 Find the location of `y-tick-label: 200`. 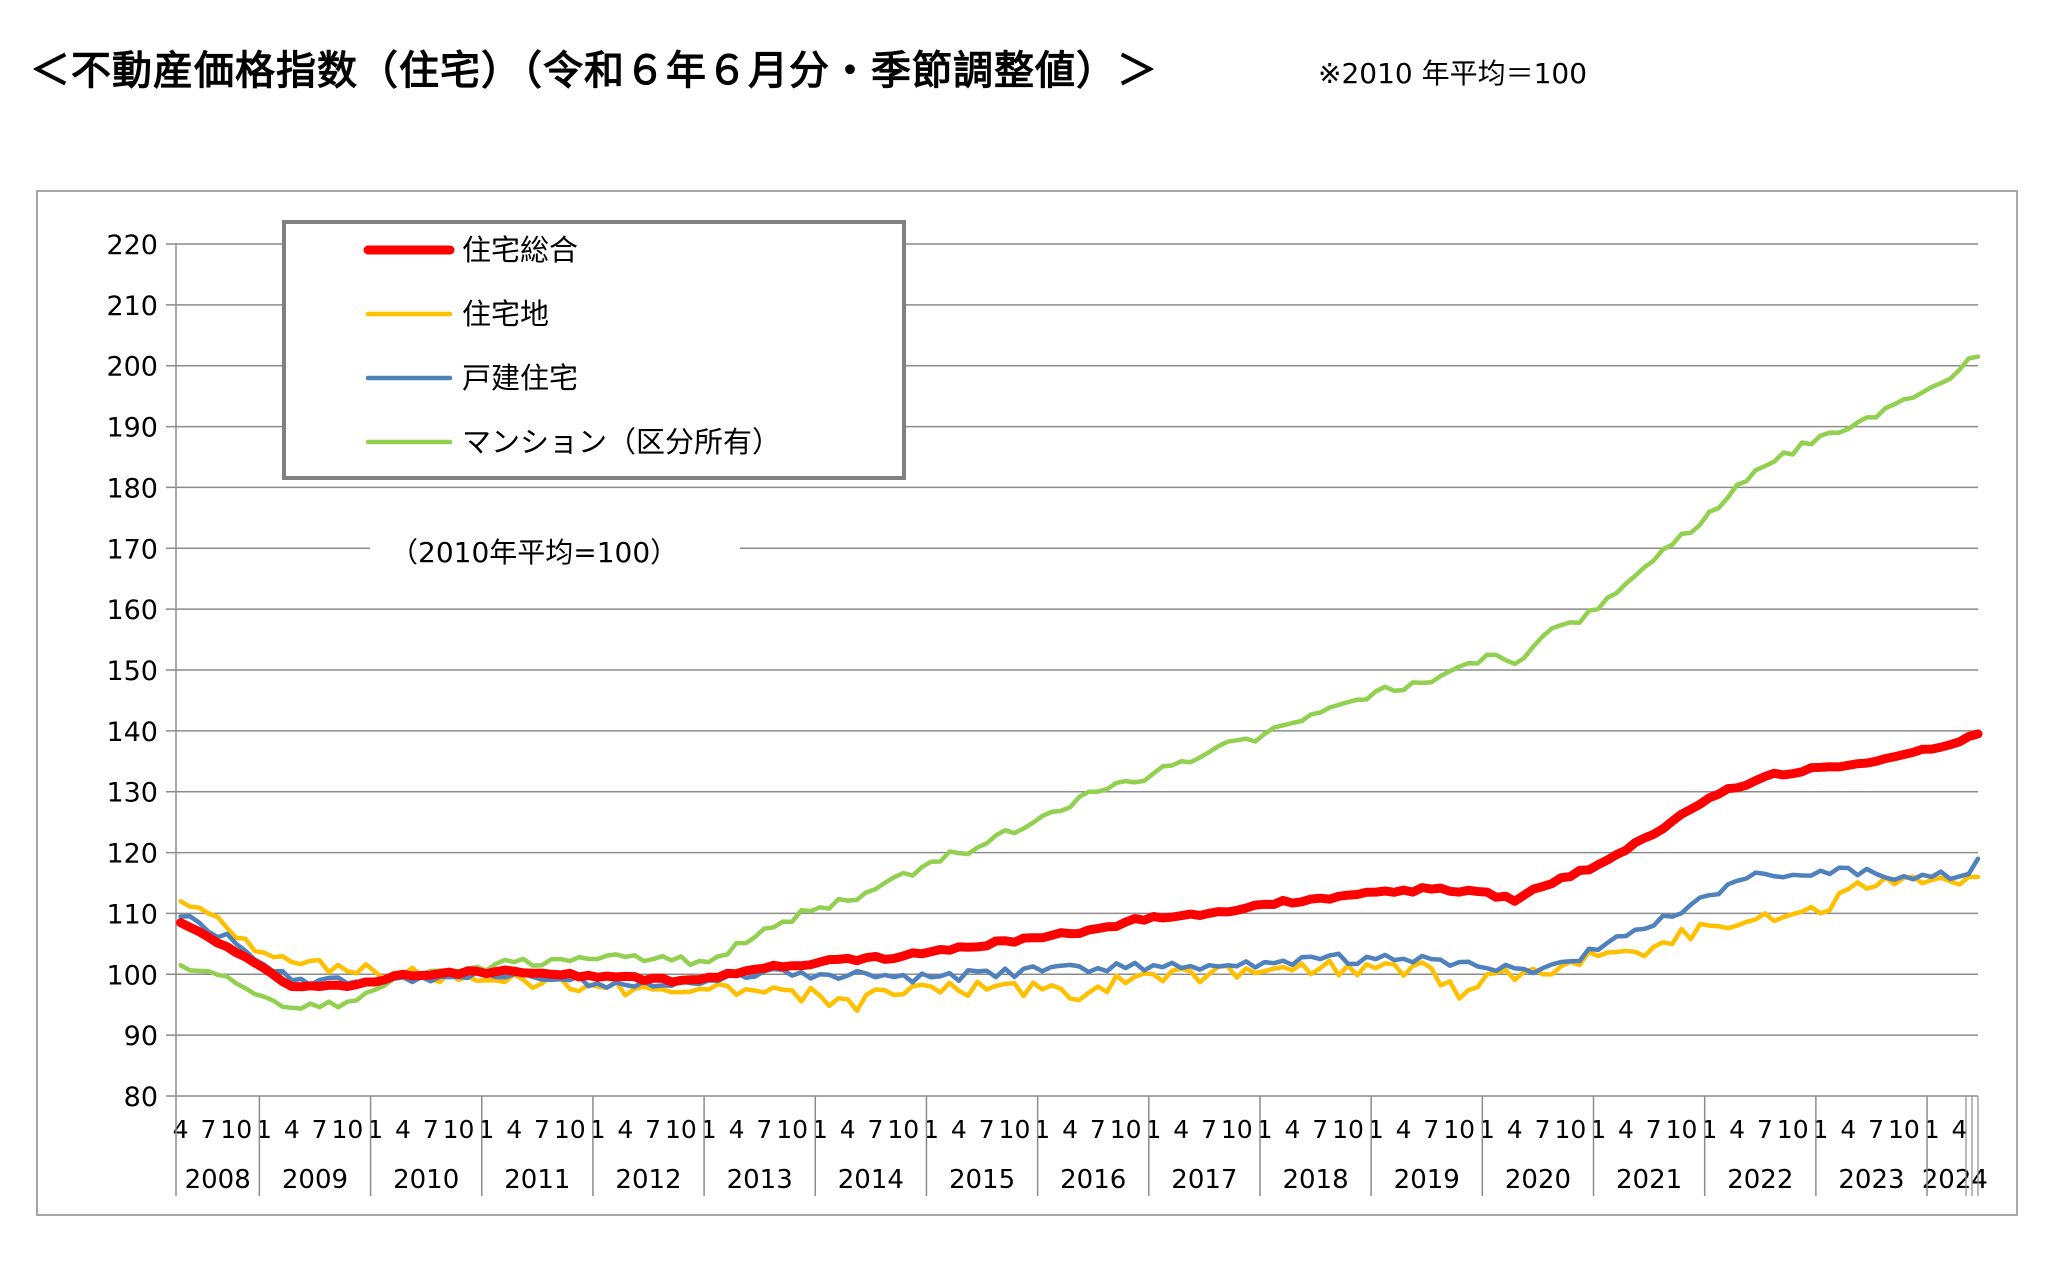

y-tick-label: 200 is located at coordinates (132, 367).